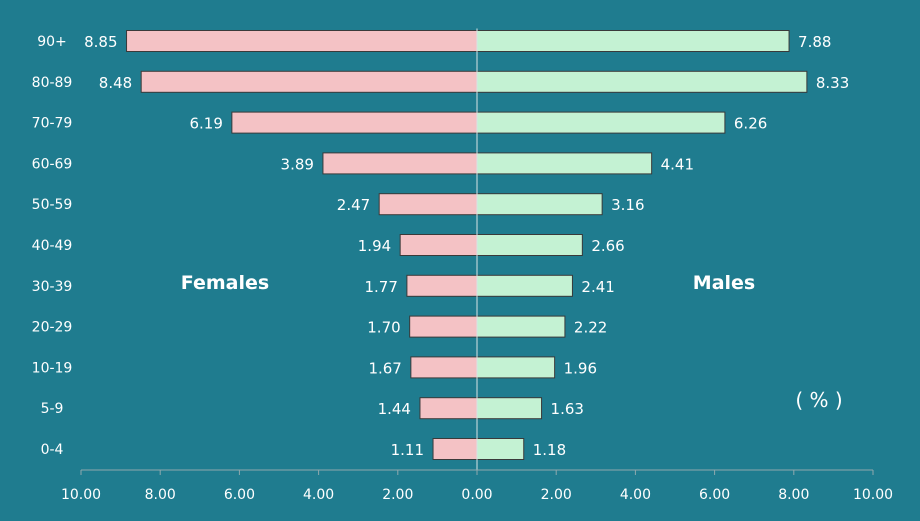 The height and width of the screenshot is (521, 920). What do you see at coordinates (297, 164) in the screenshot?
I see `female-value-label: 3.89` at bounding box center [297, 164].